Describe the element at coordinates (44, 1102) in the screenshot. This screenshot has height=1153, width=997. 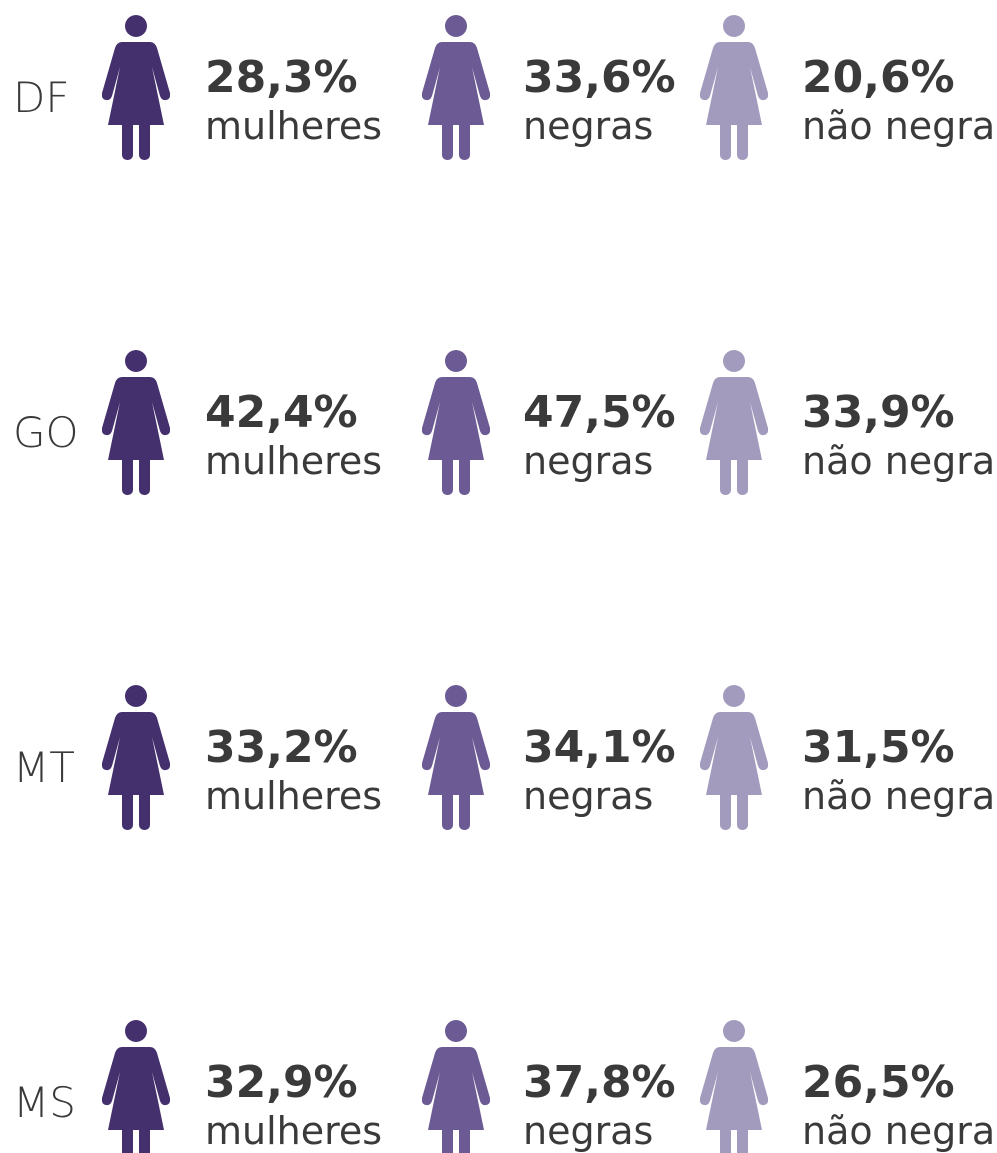
I see `state-label: MS` at that location.